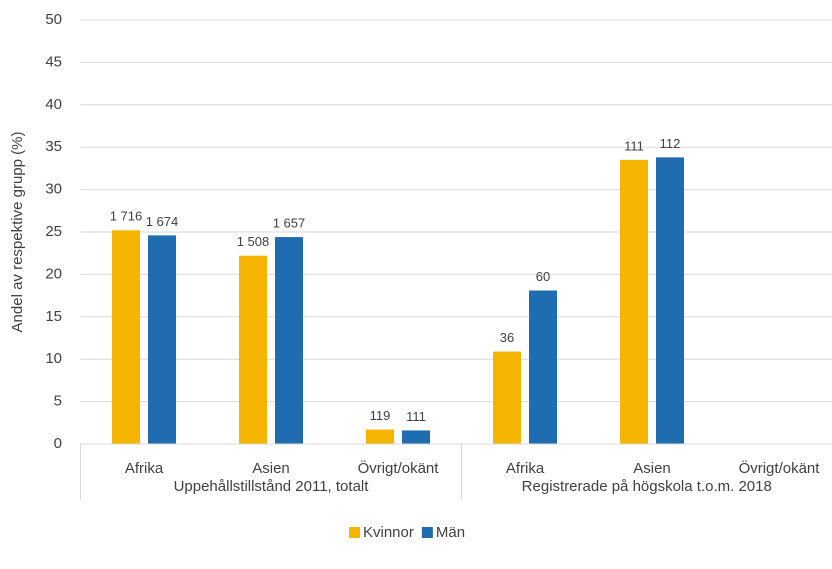 This screenshot has height=569, width=832. I want to click on group-label: Uppehållstillstånd 2011, totalt, so click(272, 486).